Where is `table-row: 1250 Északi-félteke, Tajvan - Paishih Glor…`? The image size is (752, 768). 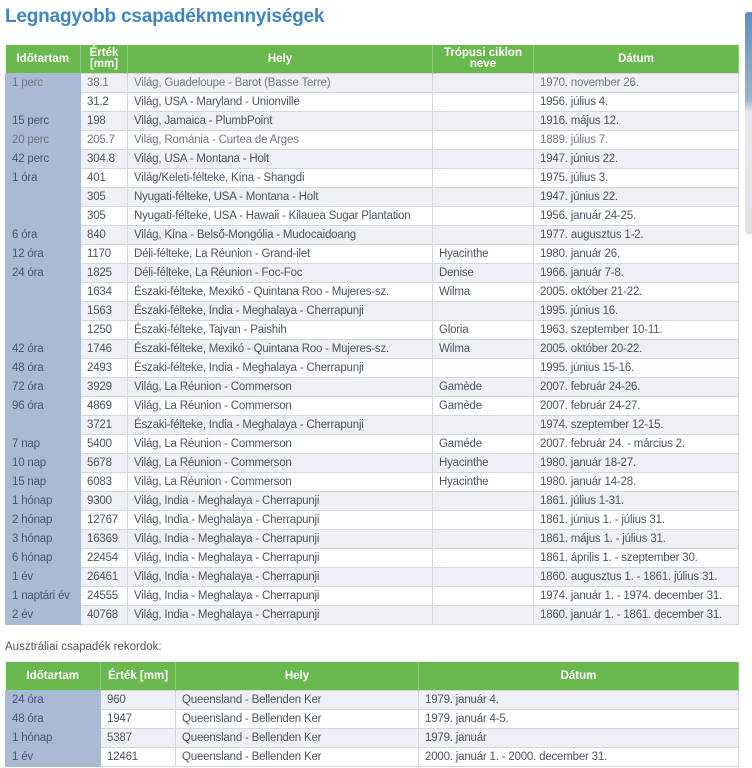 table-row: 1250 Északi-félteke, Tajvan - Paishih Glor… is located at coordinates (372, 330).